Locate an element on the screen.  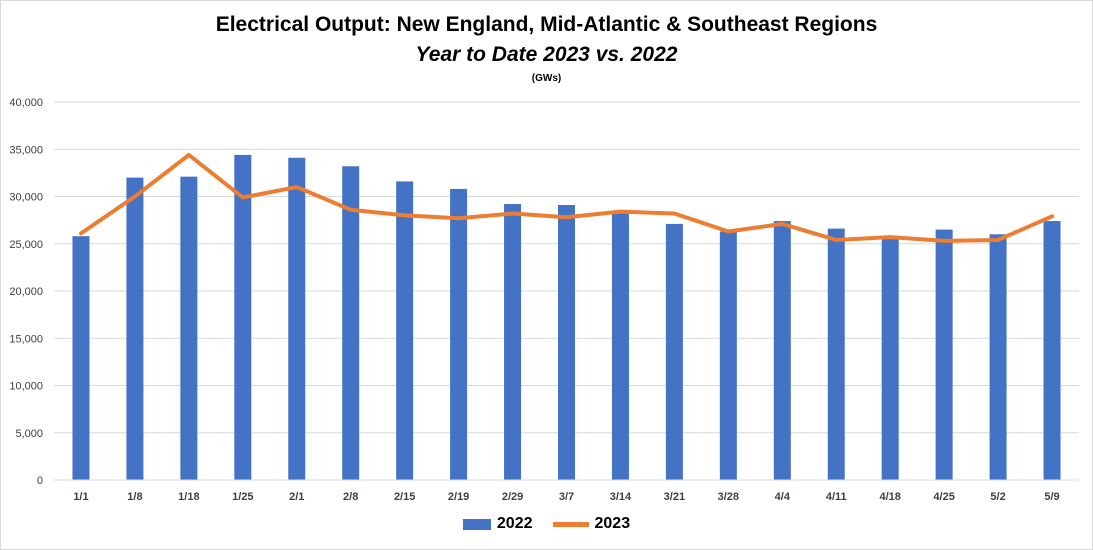
x-tick-label: 1/8 is located at coordinates (134, 497).